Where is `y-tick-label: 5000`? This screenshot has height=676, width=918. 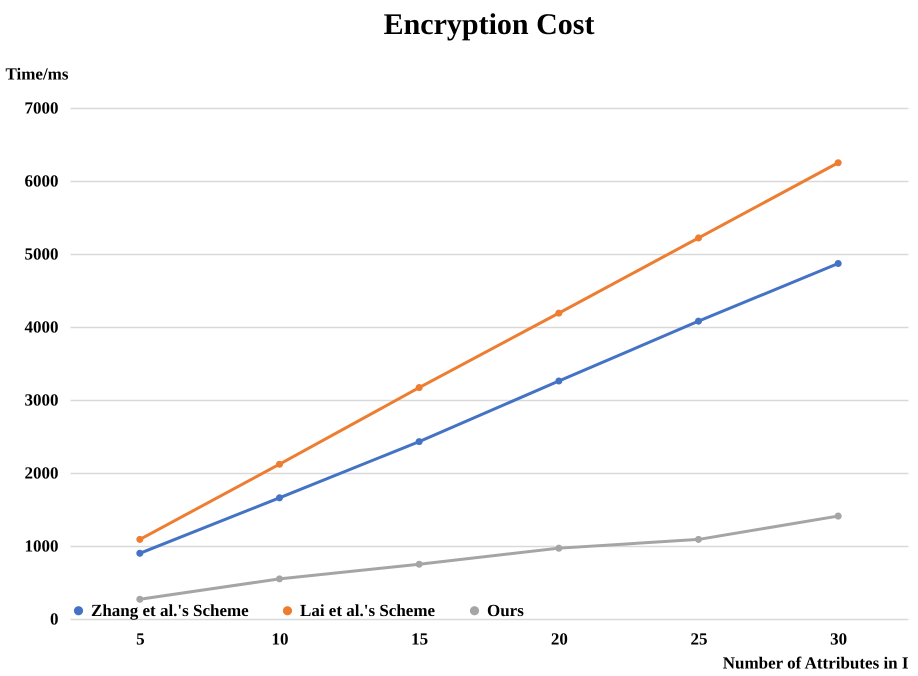
y-tick-label: 5000 is located at coordinates (41, 254).